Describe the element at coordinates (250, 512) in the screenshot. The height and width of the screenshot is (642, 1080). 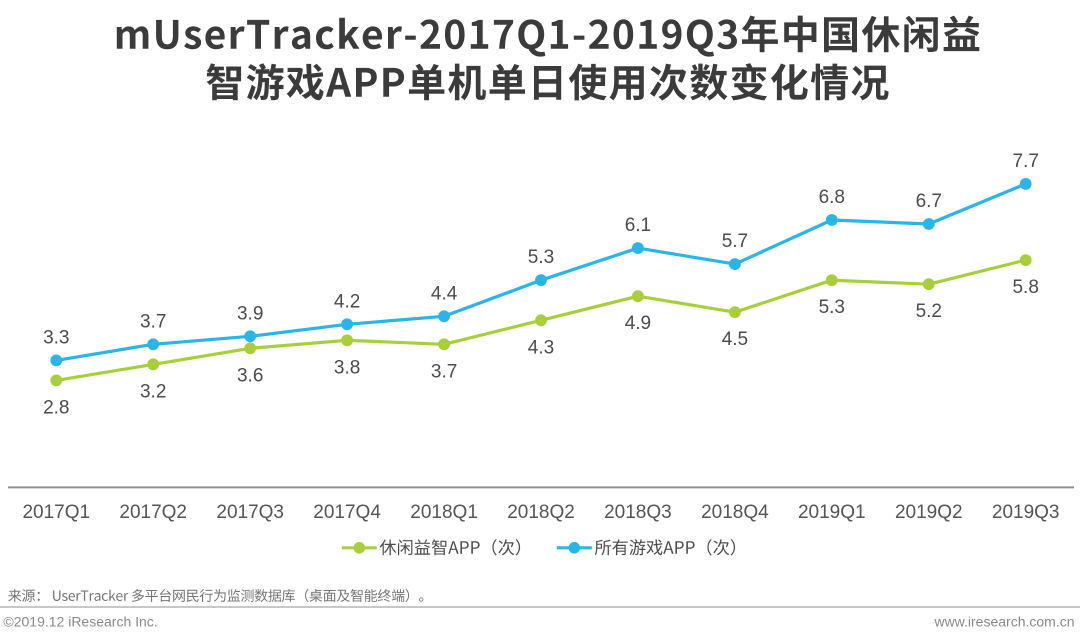
I see `svg-text: 2017Q3` at that location.